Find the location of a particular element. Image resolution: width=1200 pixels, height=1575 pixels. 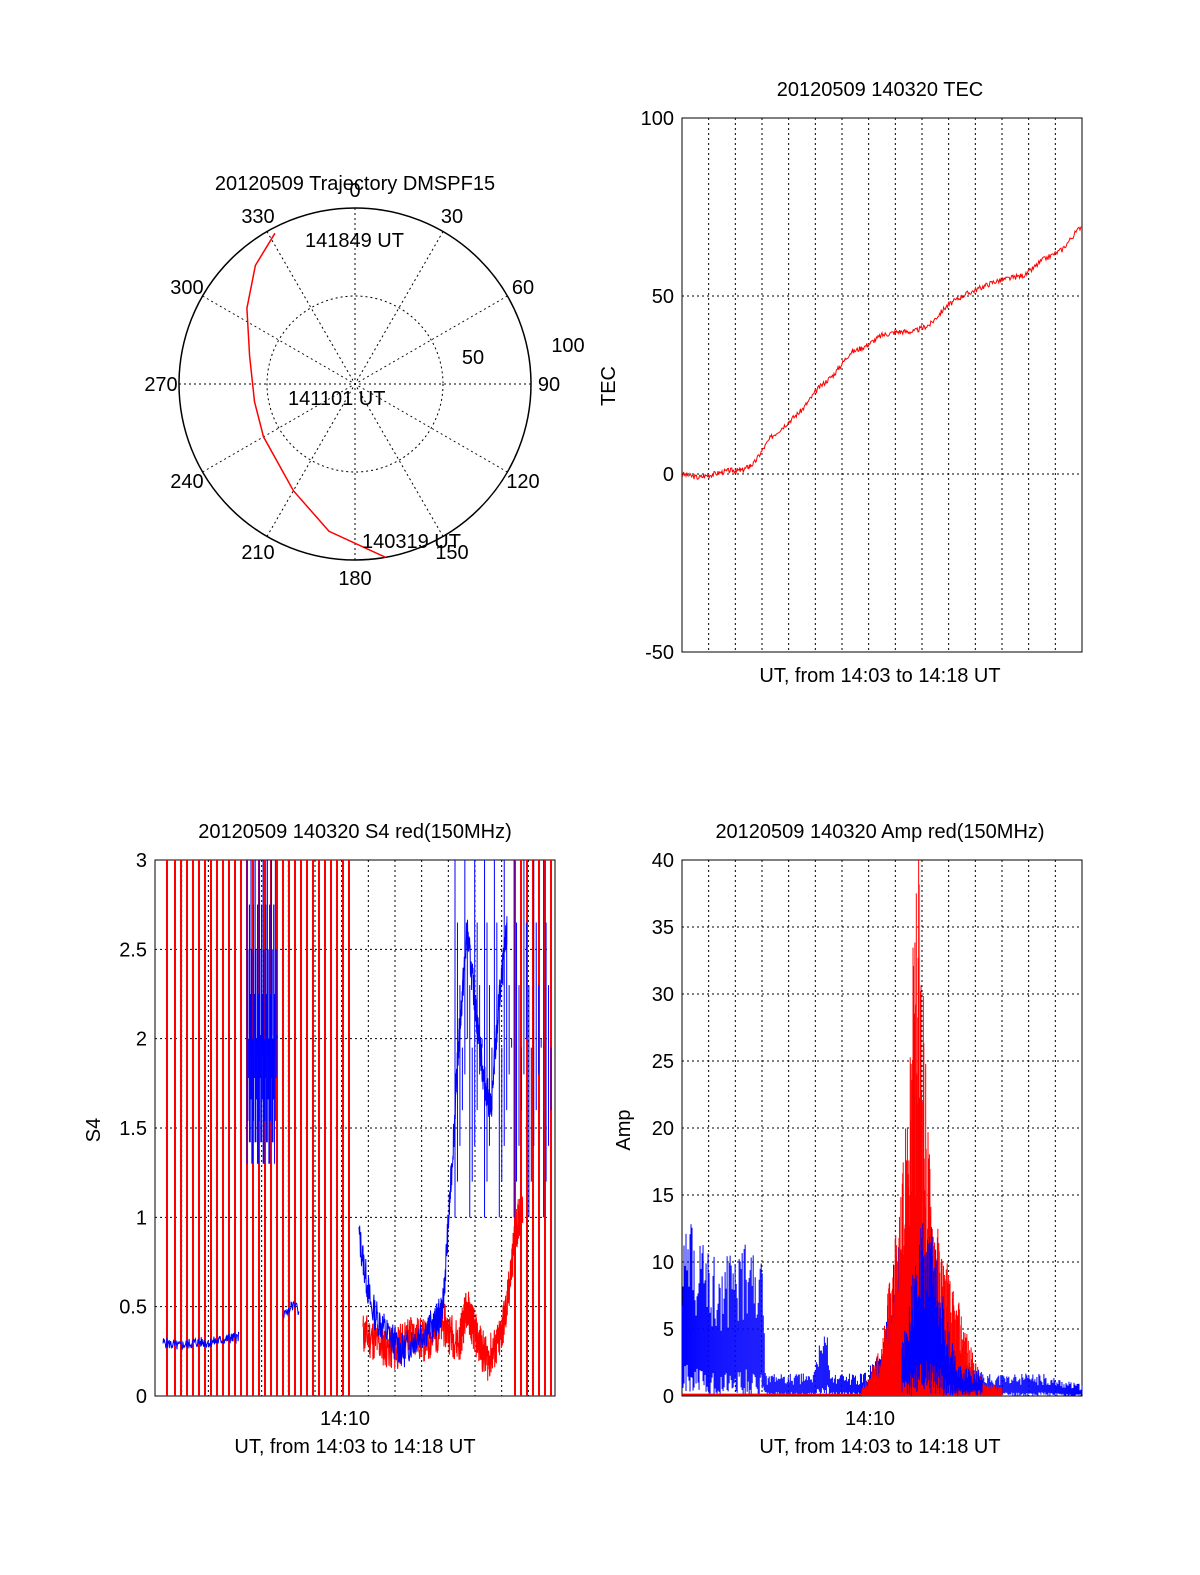

polar-azimuth-labels: 0 30 60 90 120 150 180 210 240 270 300 330 is located at coordinates (352, 385).